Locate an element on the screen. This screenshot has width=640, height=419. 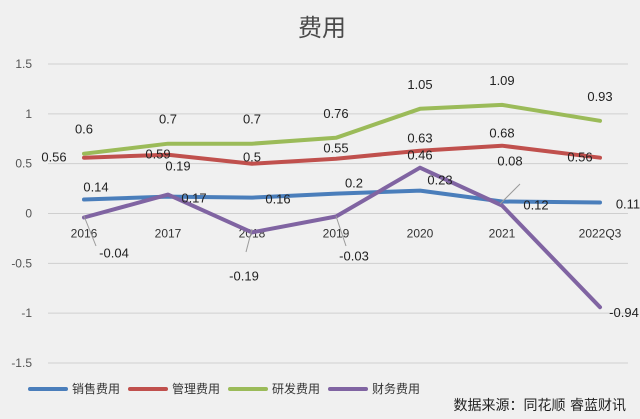
data-label: 0.12 is located at coordinates (535, 205).